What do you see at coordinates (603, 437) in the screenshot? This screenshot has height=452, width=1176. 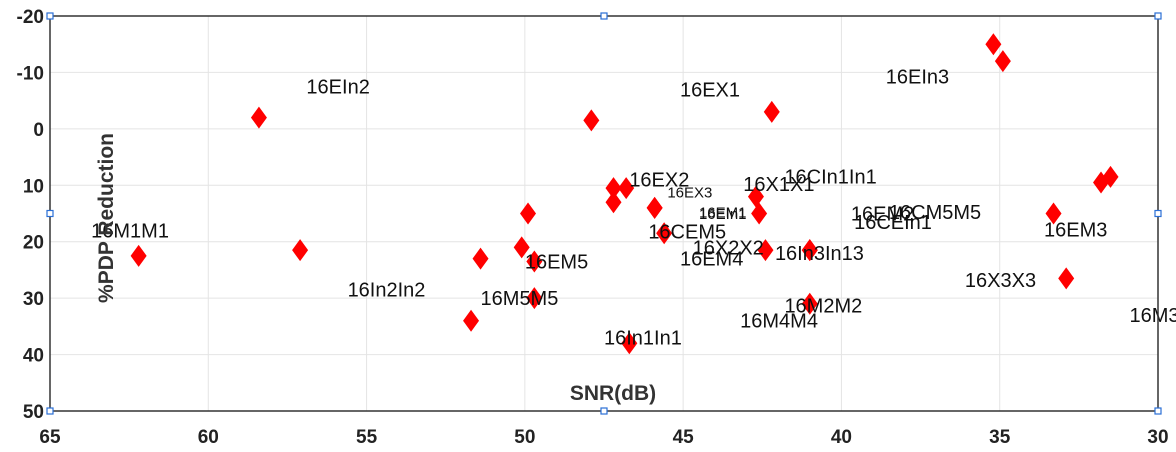 I see `x-tick-labels: 65 60 55 50 45 40 35 30` at bounding box center [603, 437].